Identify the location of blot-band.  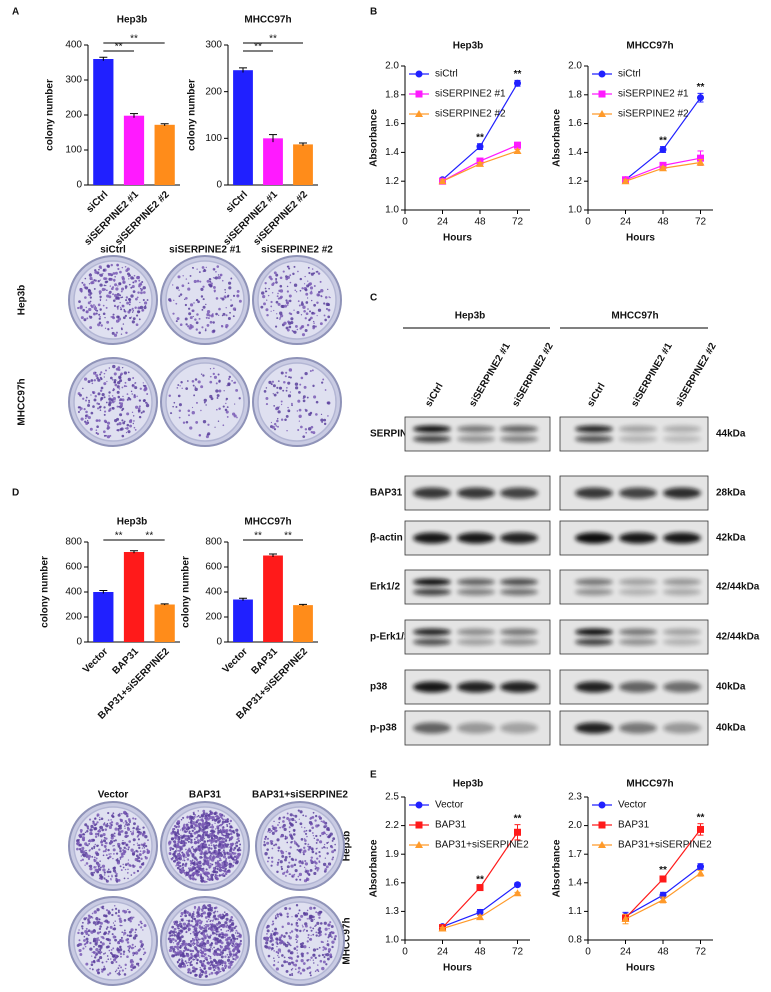
(432, 493).